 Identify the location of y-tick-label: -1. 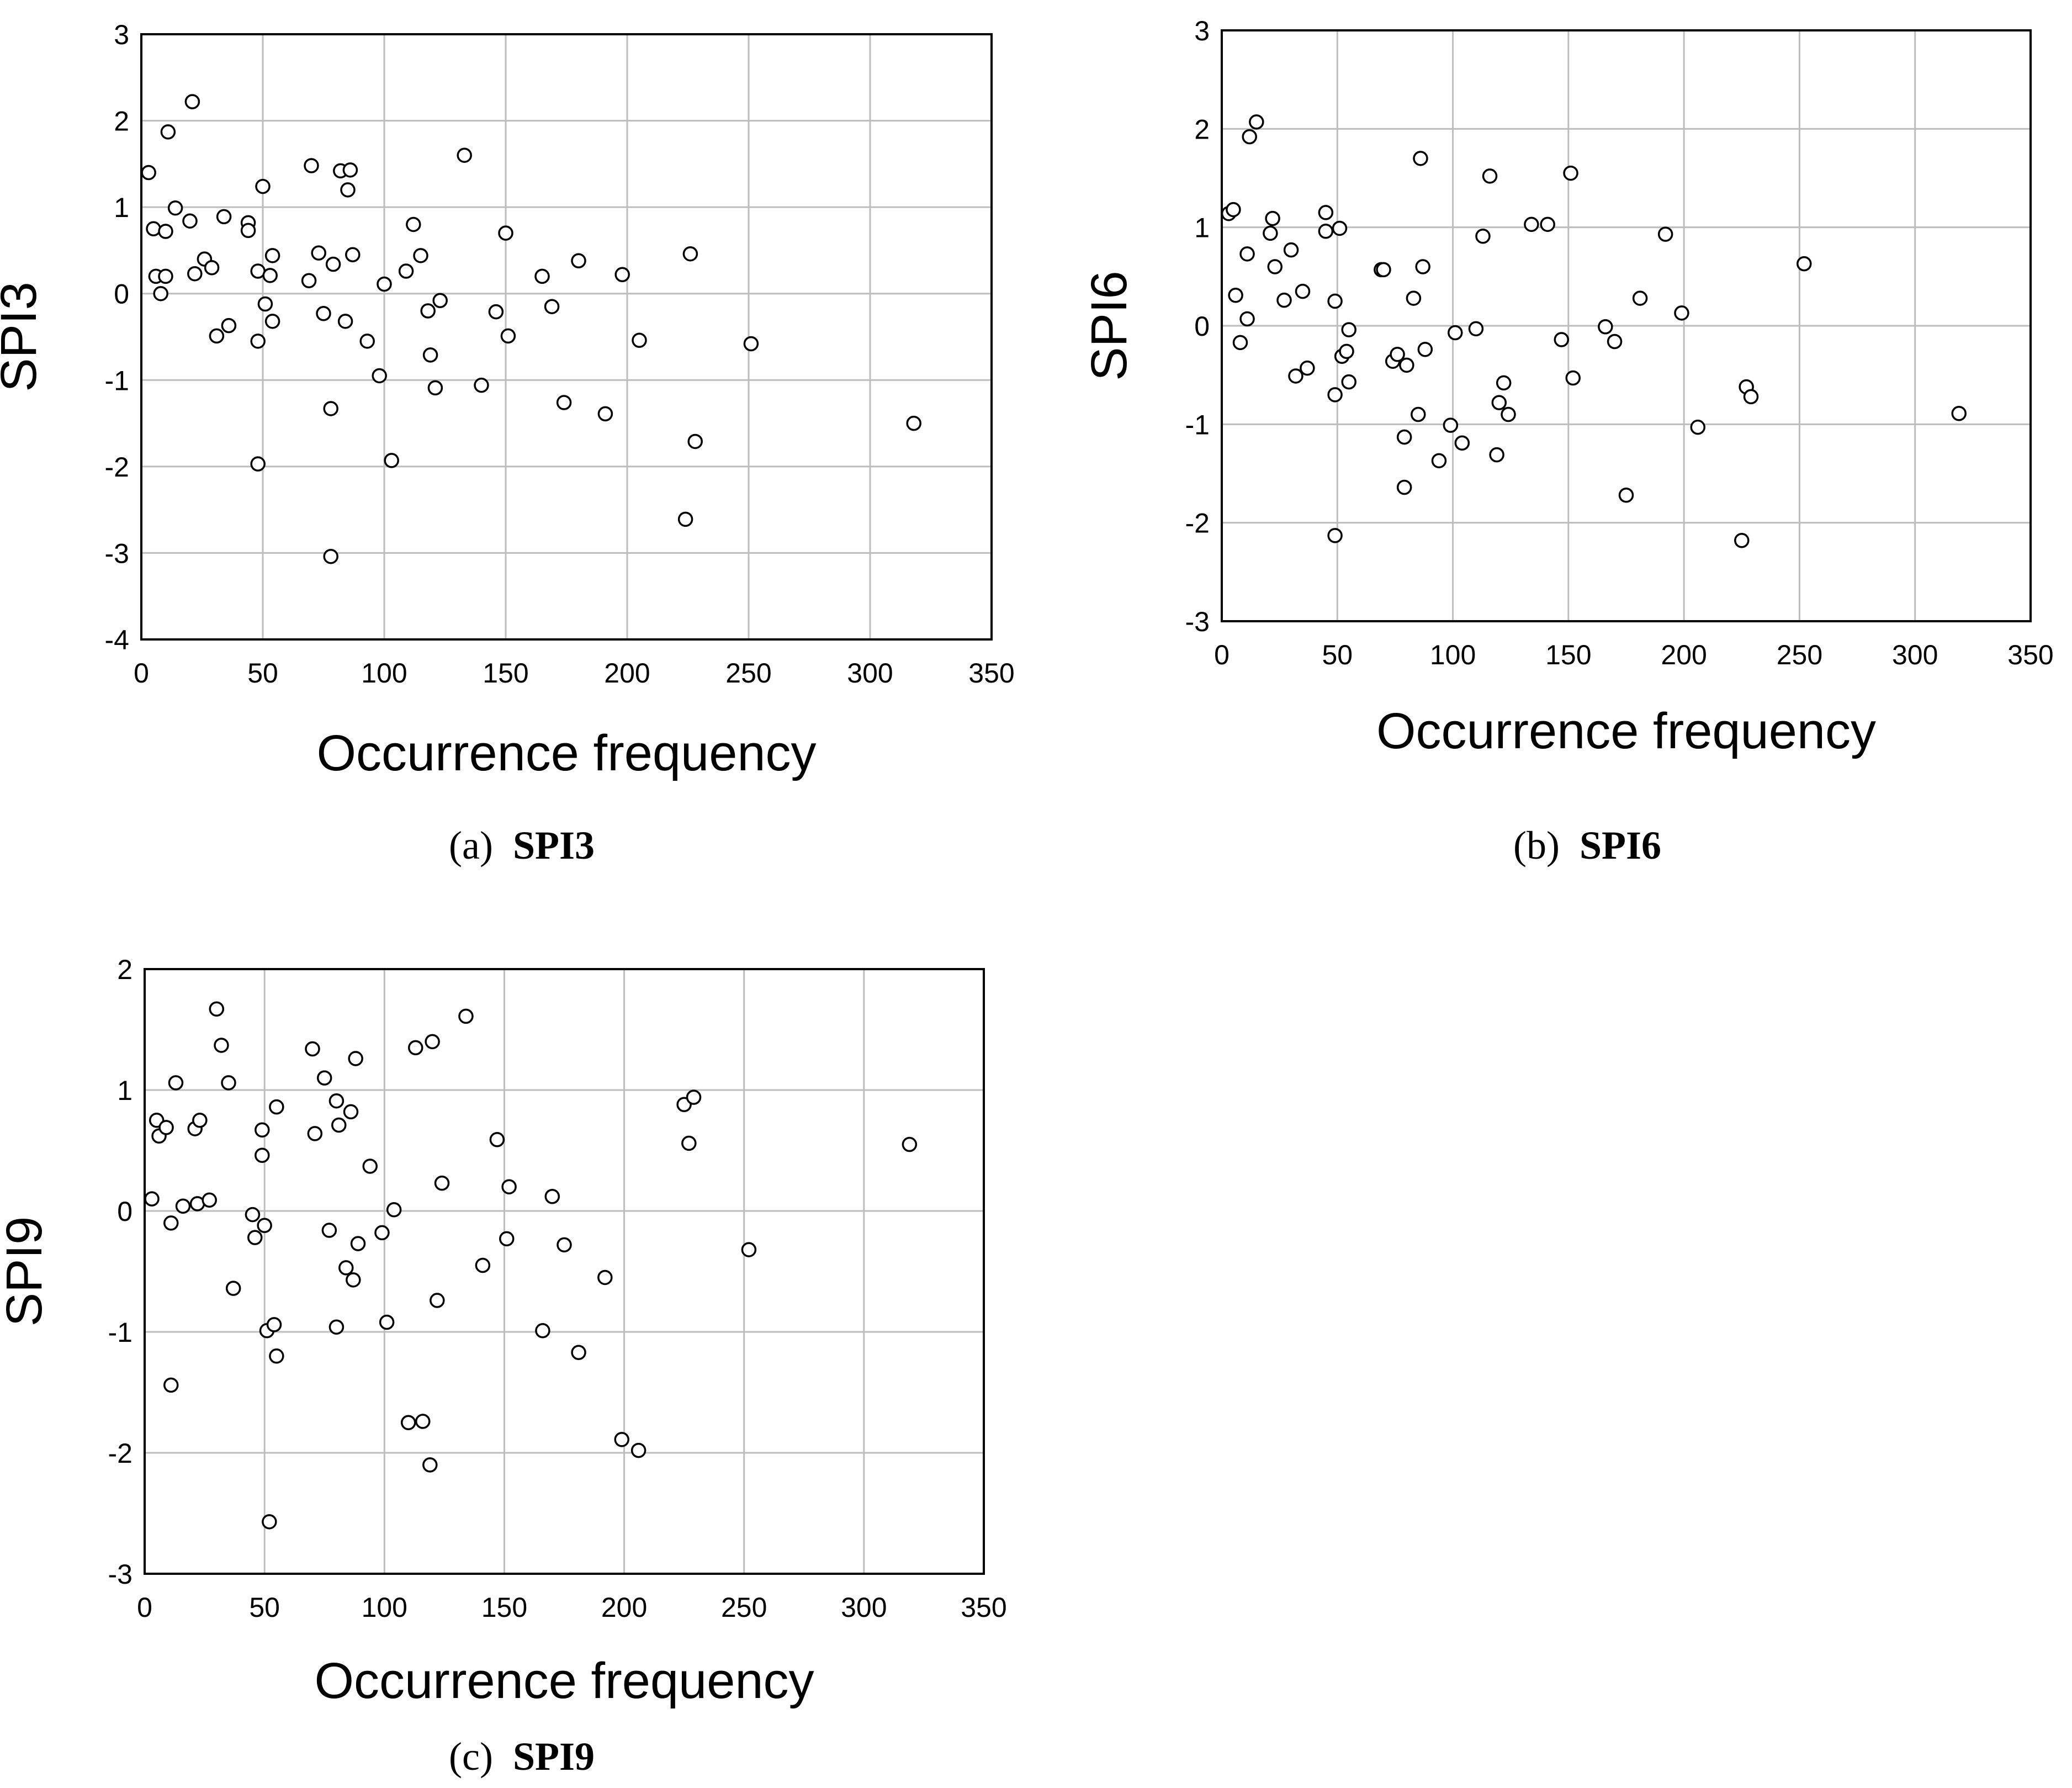
(120, 1332).